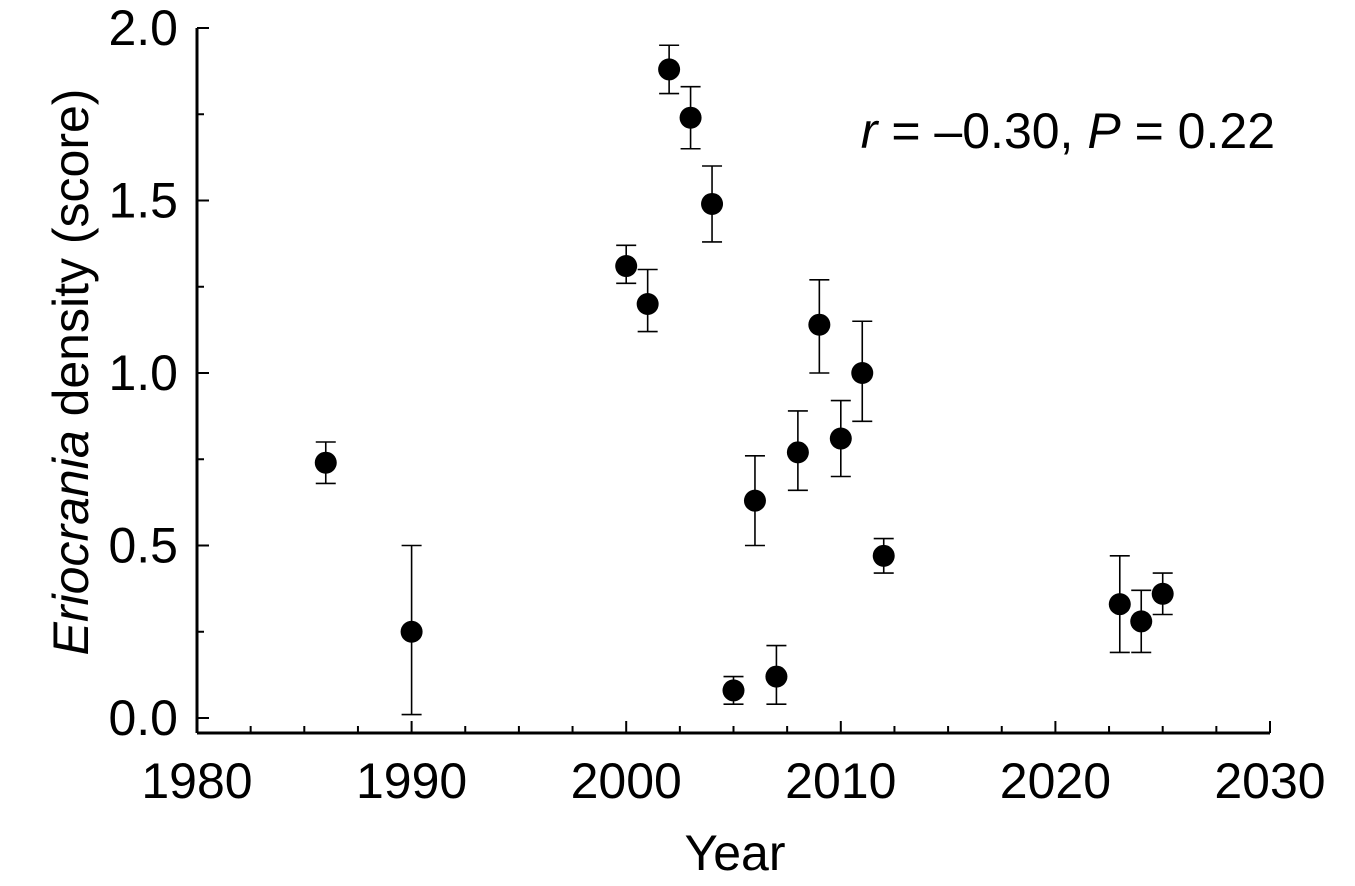 This screenshot has width=1355, height=886. What do you see at coordinates (1269, 781) in the screenshot?
I see `x-tick-label: 2030` at bounding box center [1269, 781].